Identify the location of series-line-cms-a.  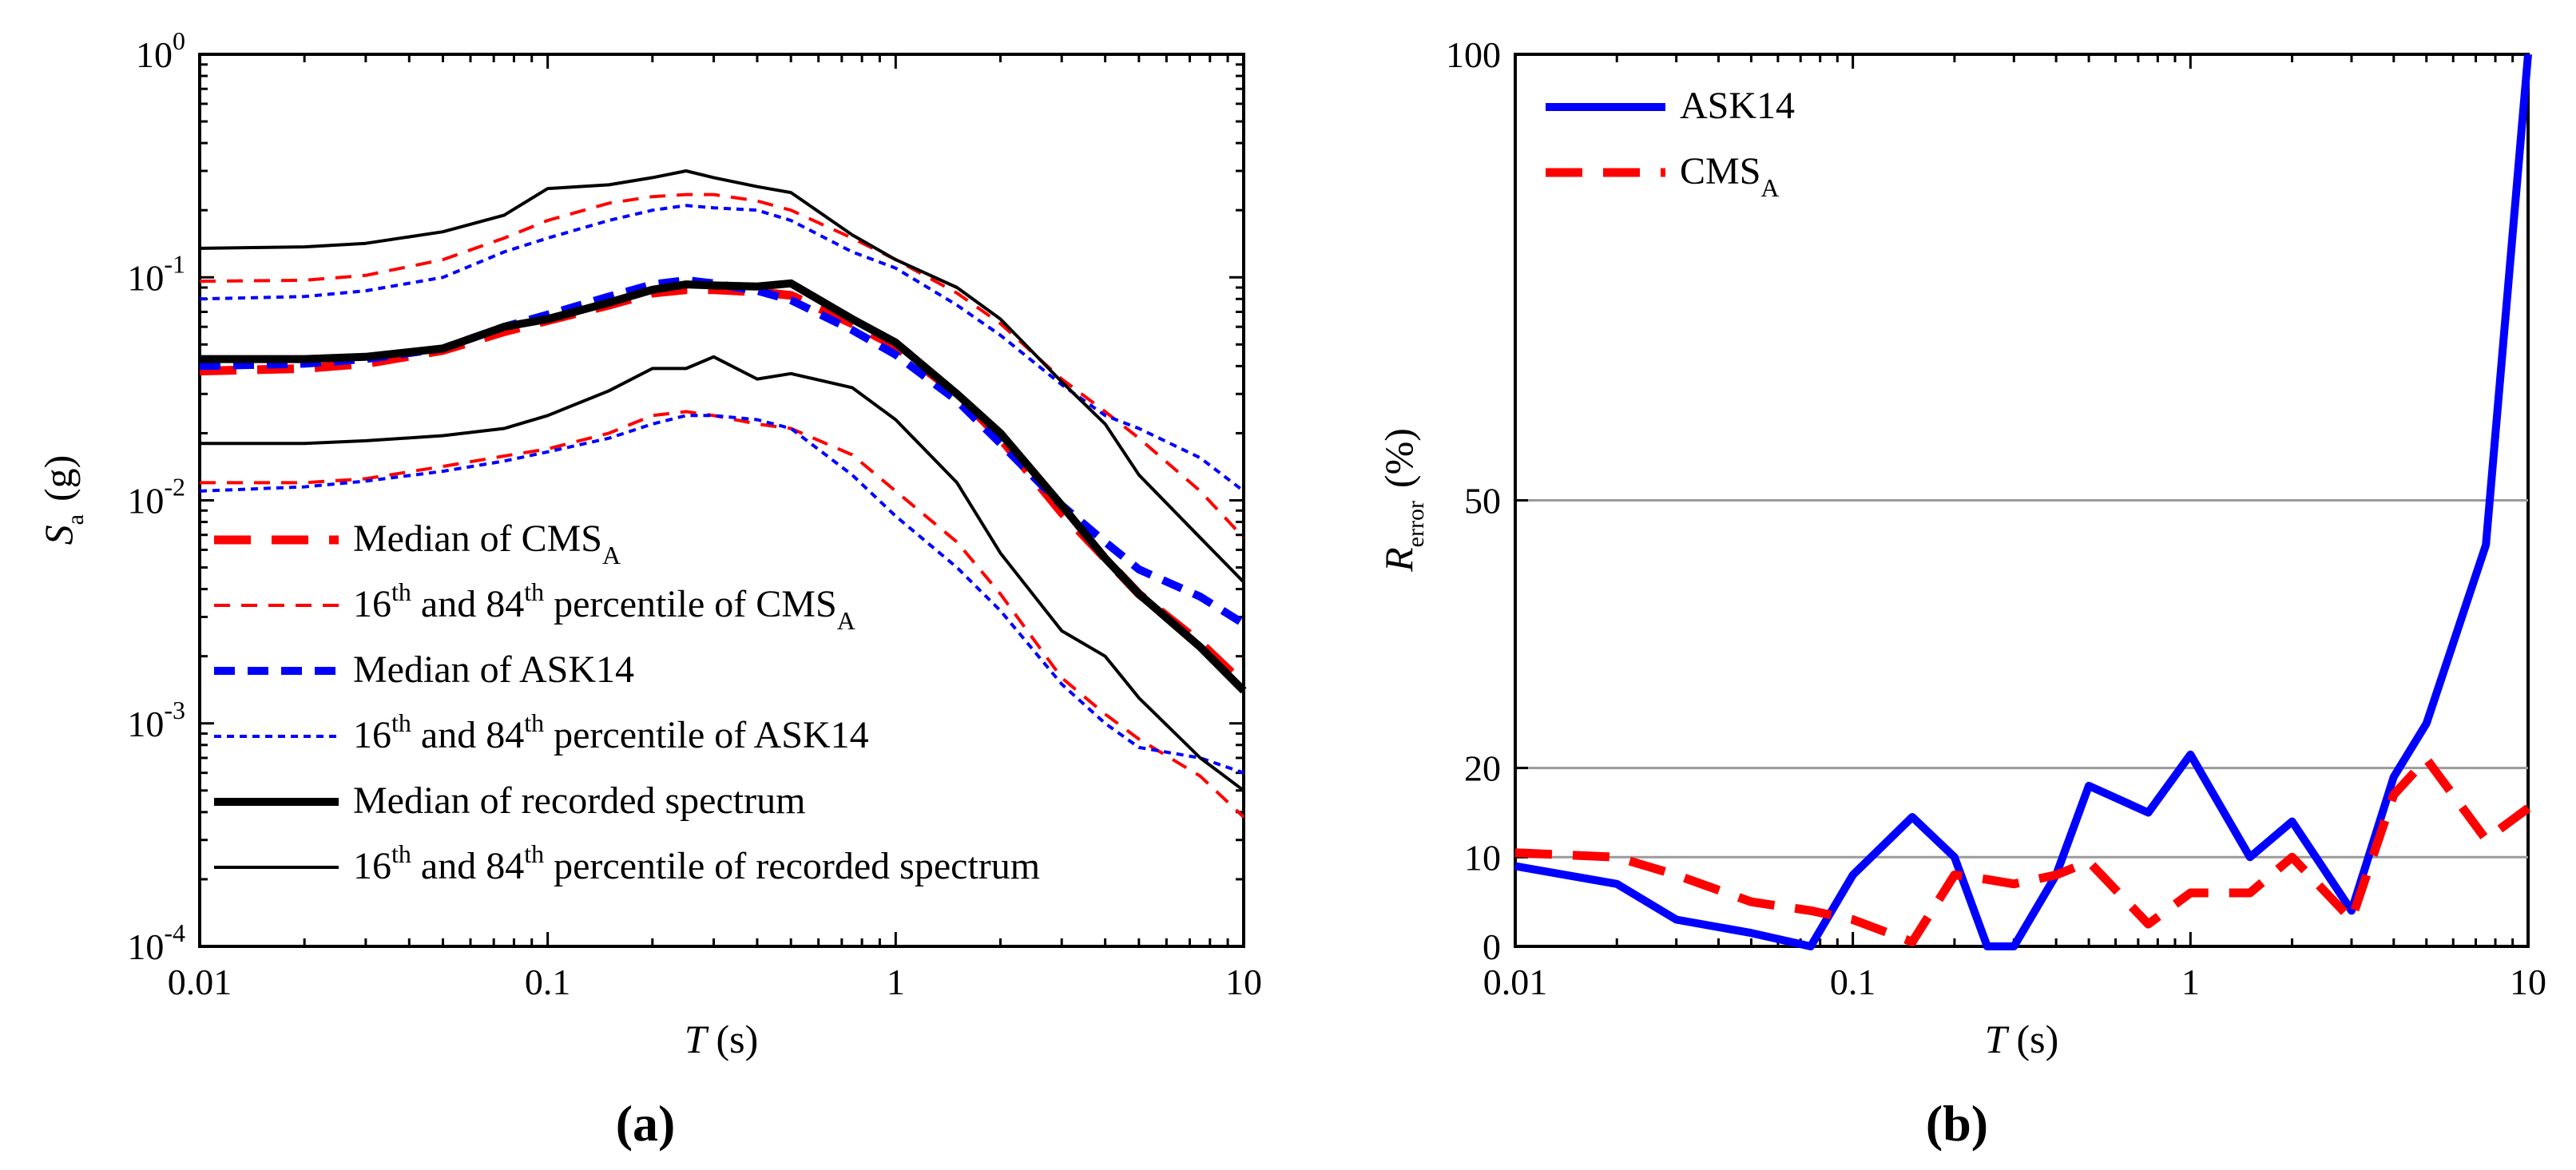
(2022, 850).